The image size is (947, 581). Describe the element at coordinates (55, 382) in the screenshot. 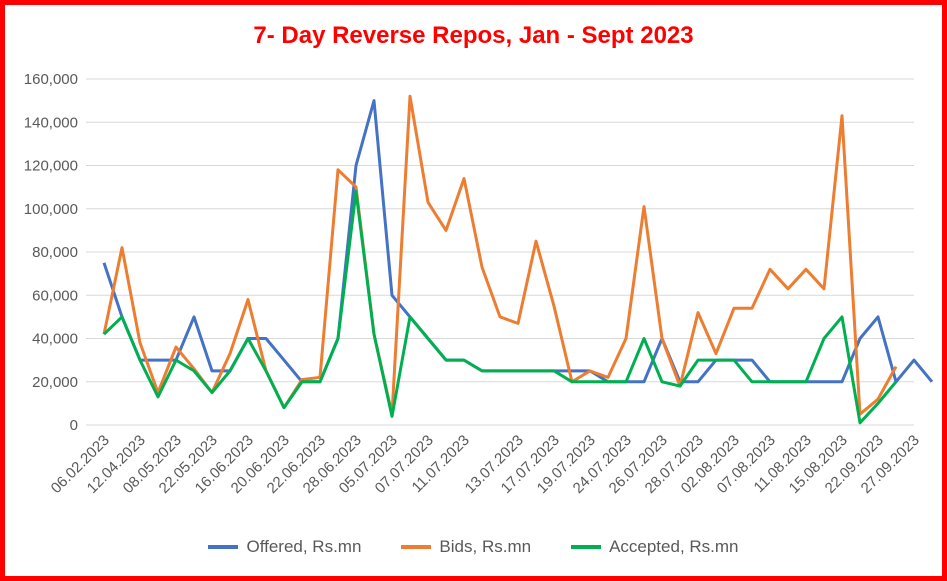

I see `y-tick-label: 20,000` at that location.